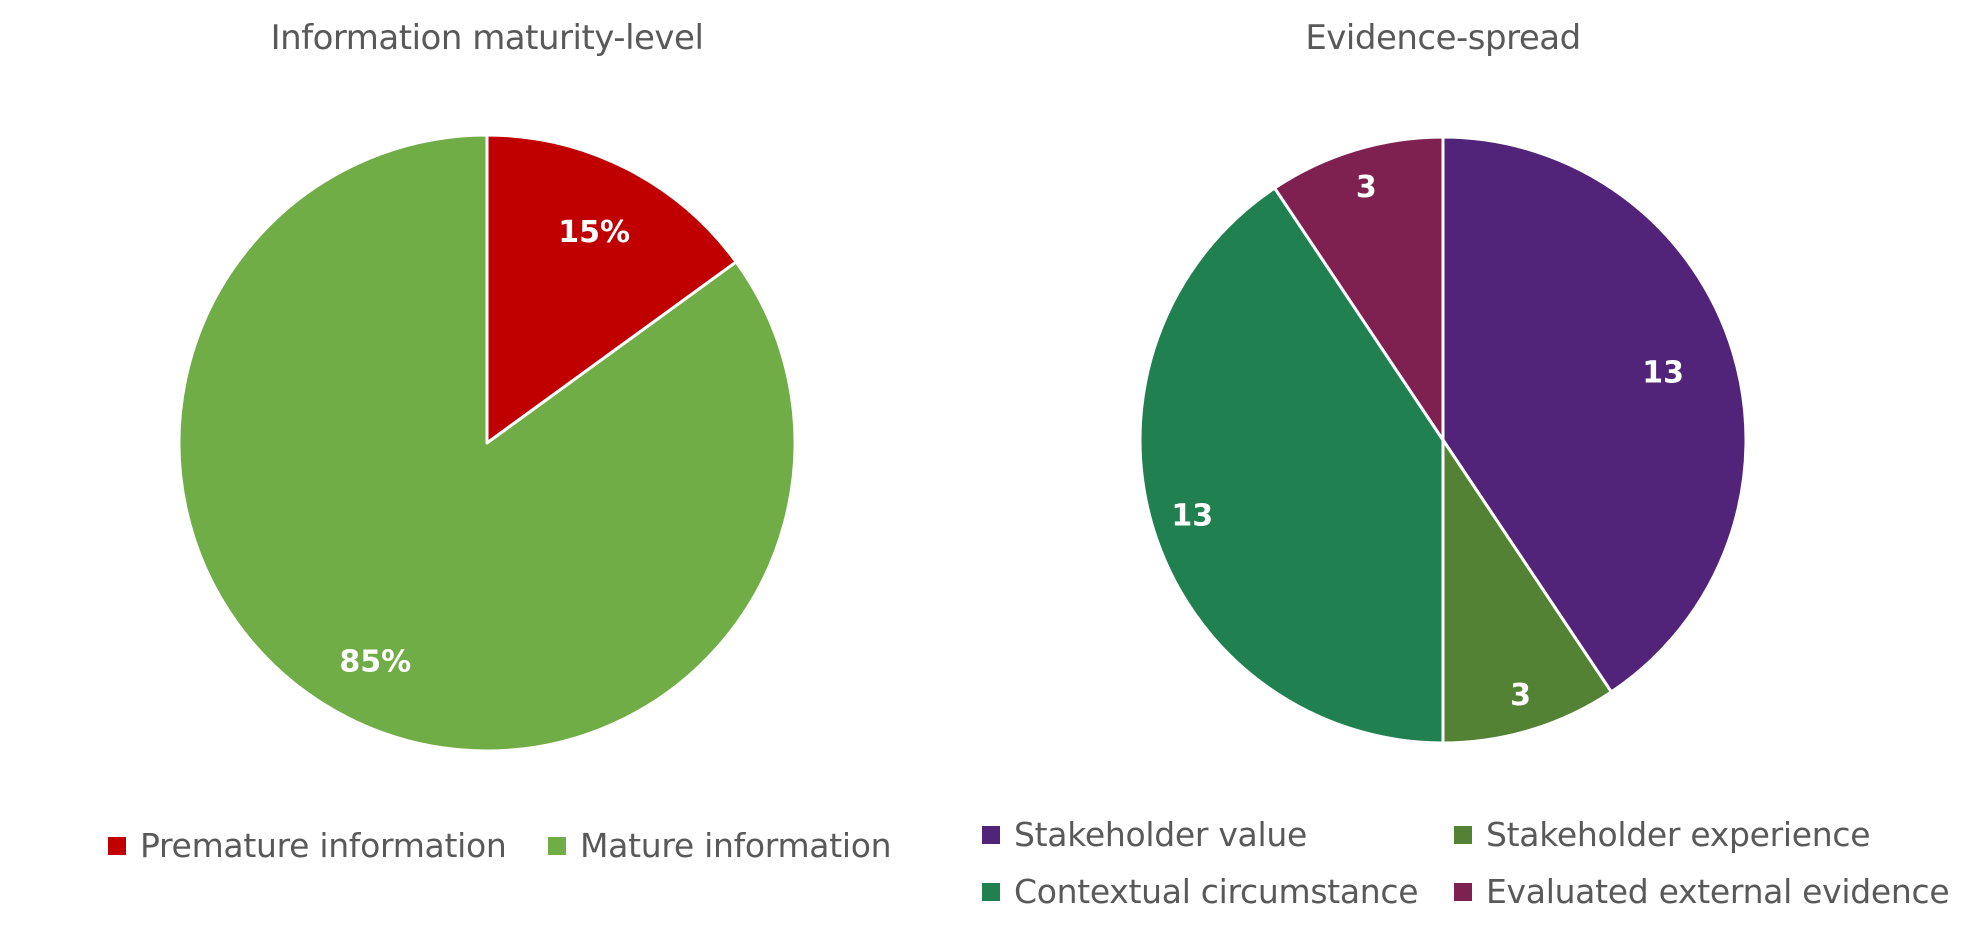  I want to click on legend-item-evaluated-external-evidence: Evaluated external evidence, so click(1702, 891).